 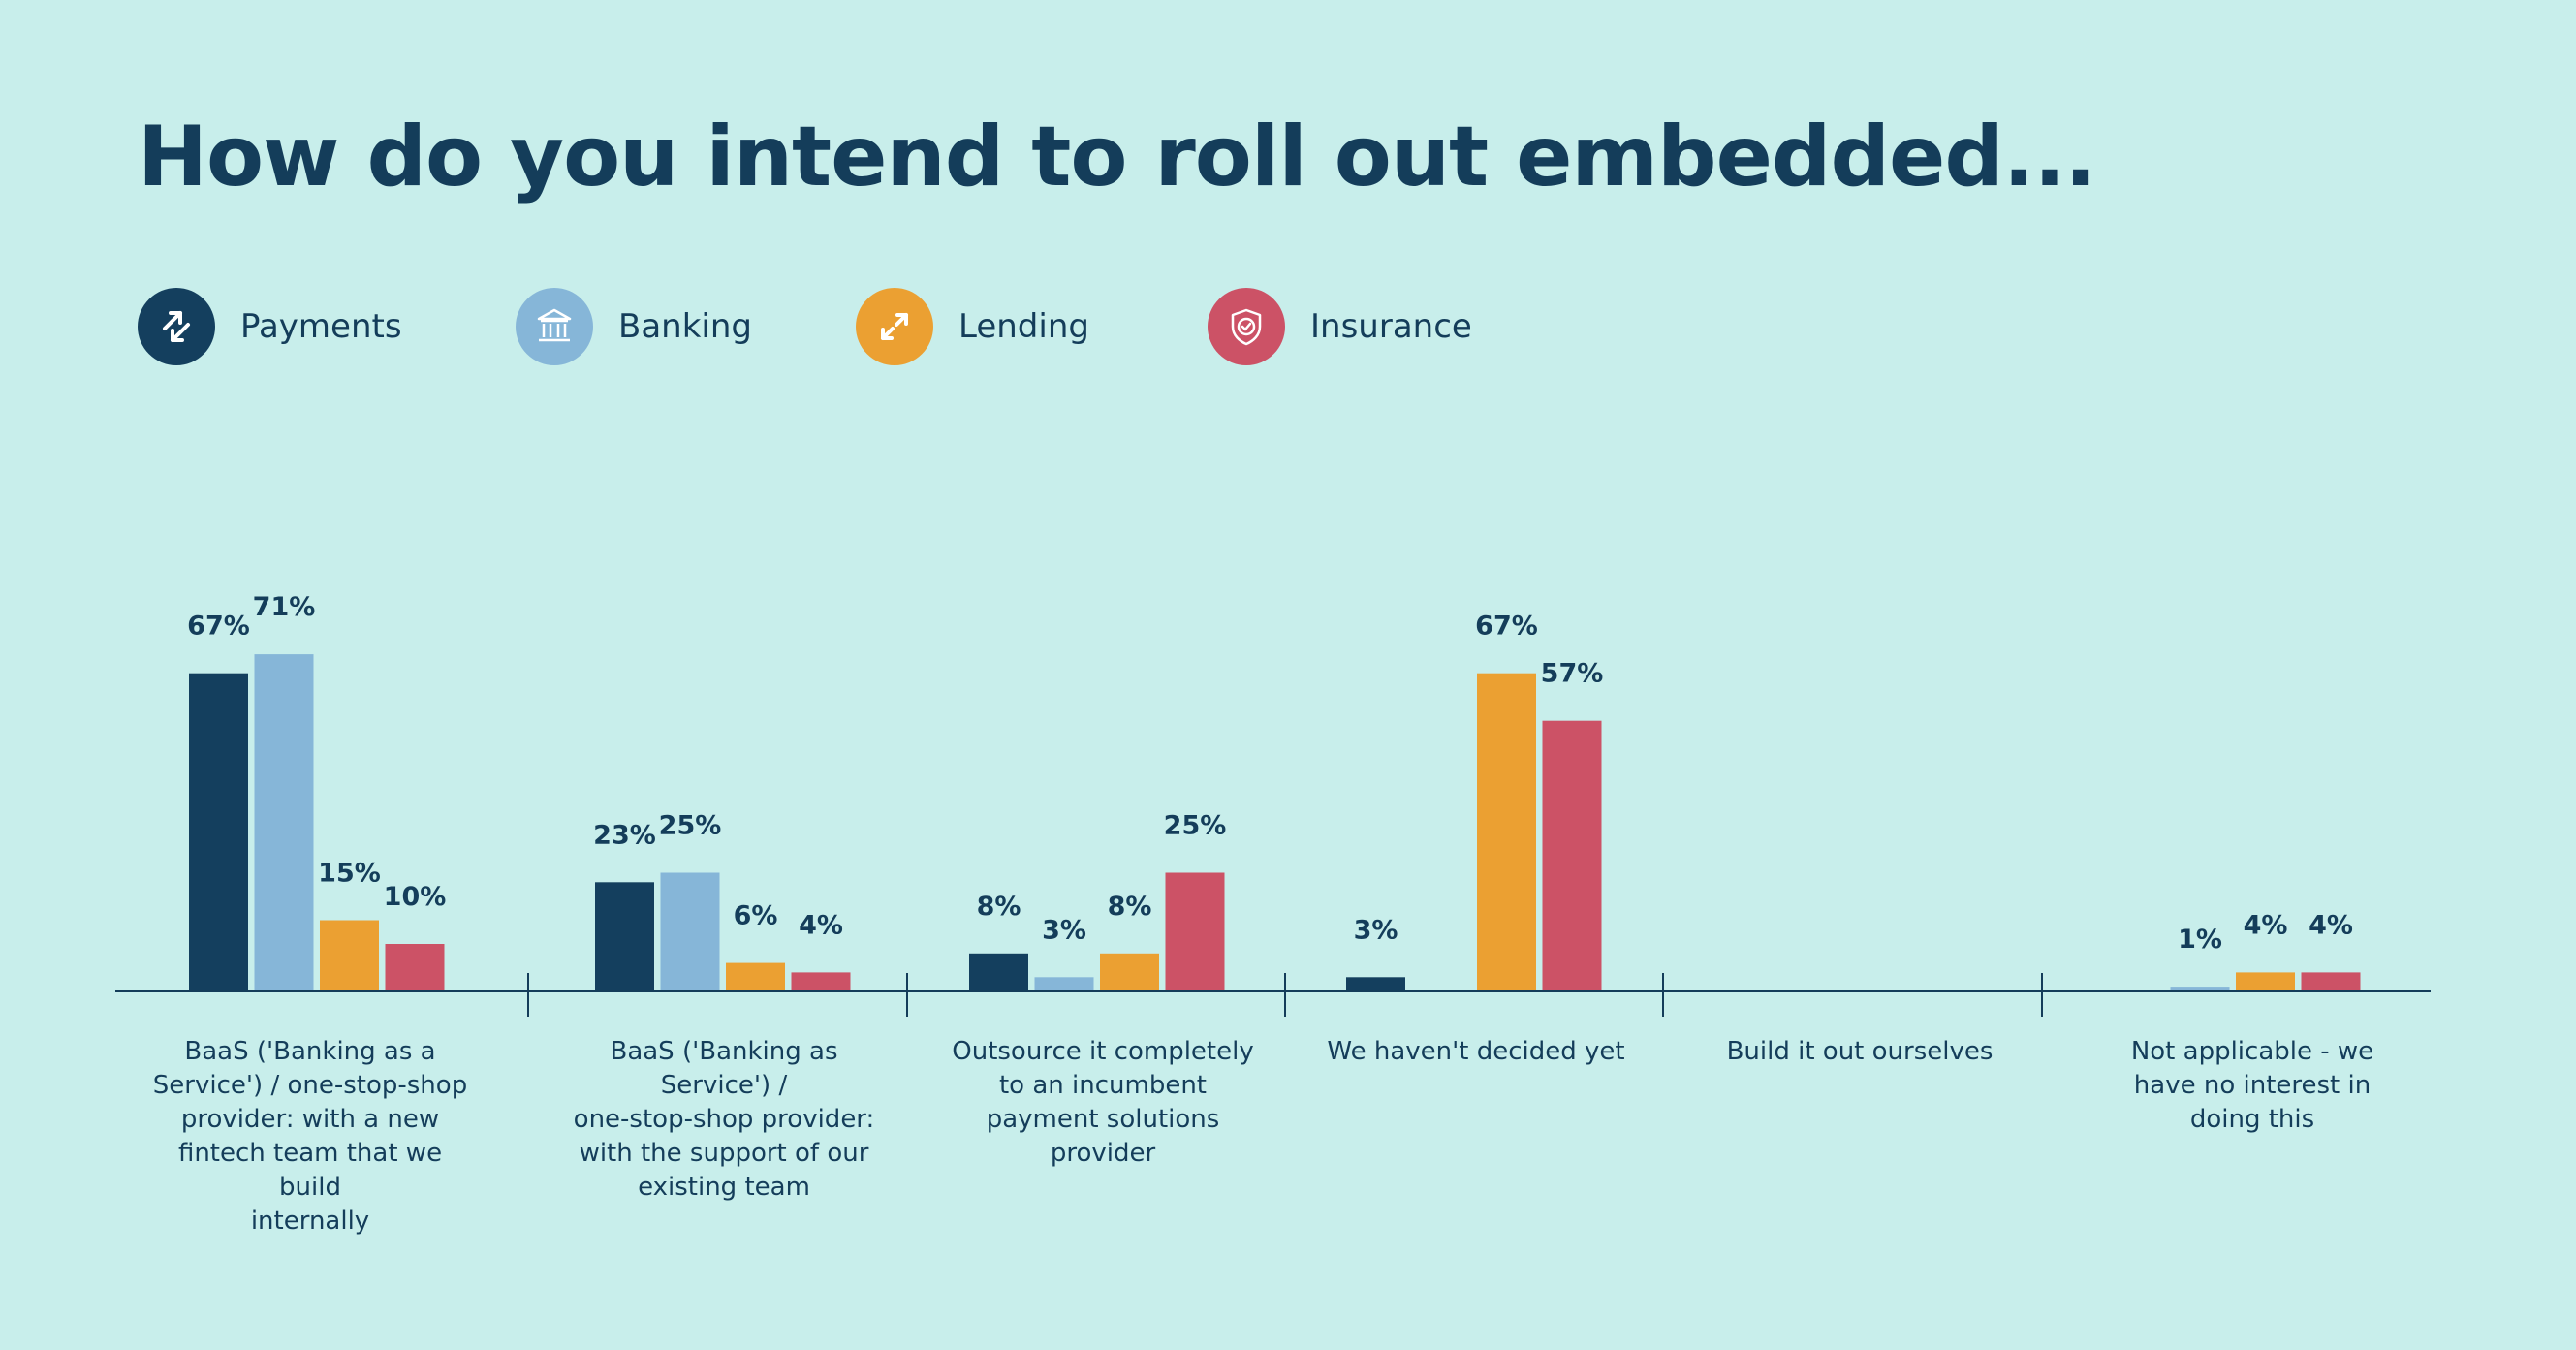 I want to click on category-label-line: existing team, so click(x=724, y=1187).